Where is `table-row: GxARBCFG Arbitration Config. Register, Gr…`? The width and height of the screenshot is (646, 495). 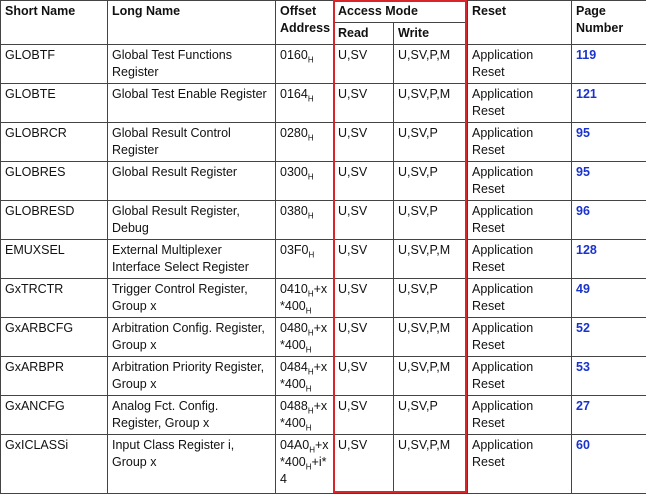
table-row: GxARBCFG Arbitration Config. Register, Gr… is located at coordinates (323, 337).